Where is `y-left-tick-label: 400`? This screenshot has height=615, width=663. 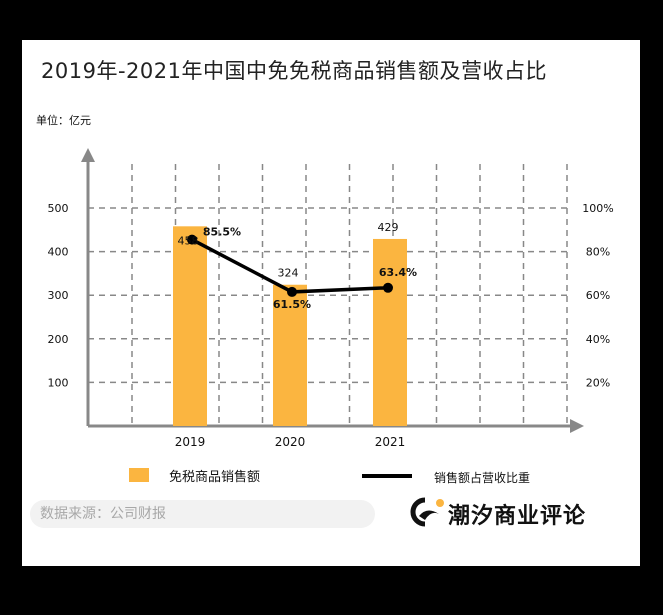
y-left-tick-label: 400 is located at coordinates (58, 252).